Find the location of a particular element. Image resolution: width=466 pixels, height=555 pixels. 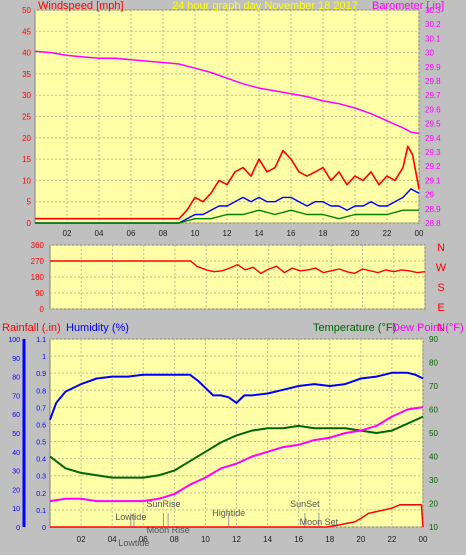

barometer-tick-label: 29.4 is located at coordinates (433, 138).